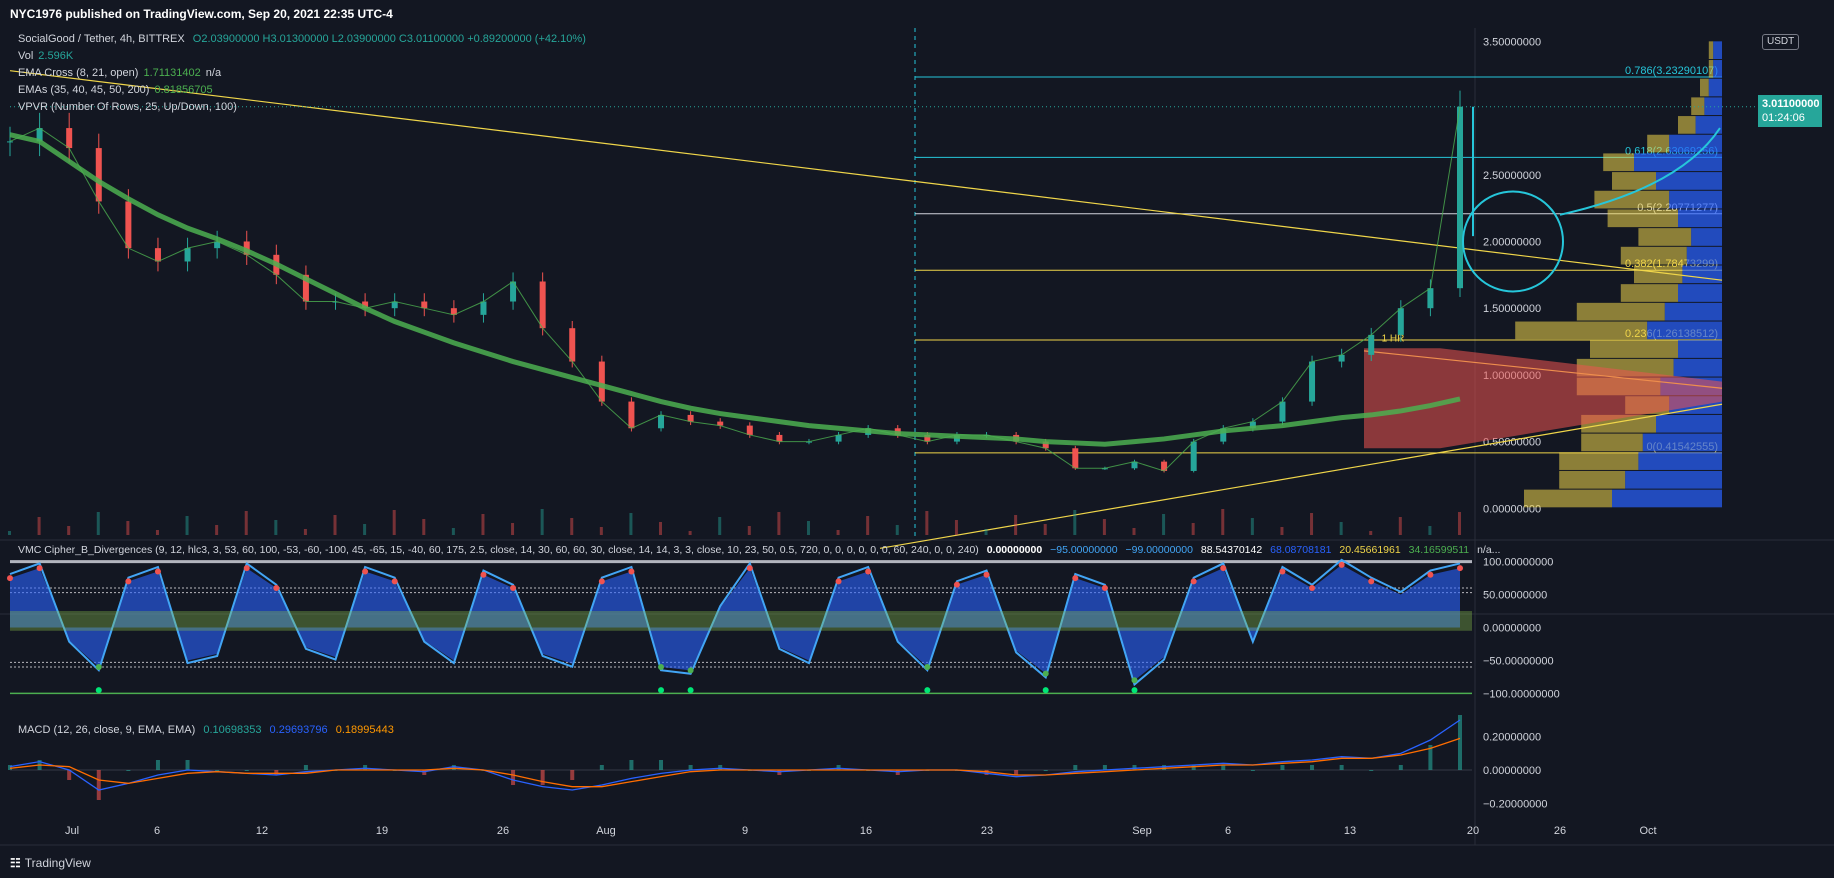 The width and height of the screenshot is (1834, 878). I want to click on ema-cross-na: n/a, so click(213, 73).